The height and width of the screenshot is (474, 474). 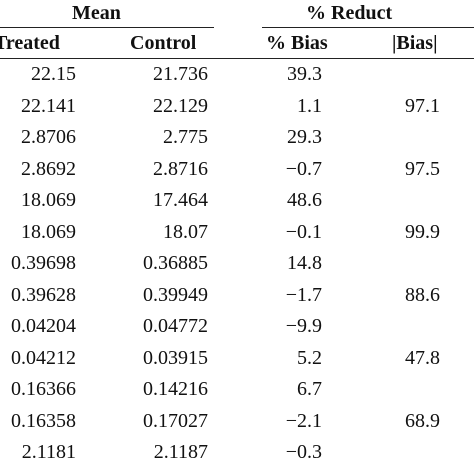 What do you see at coordinates (43, 420) in the screenshot?
I see `cell-treated: 0.16358` at bounding box center [43, 420].